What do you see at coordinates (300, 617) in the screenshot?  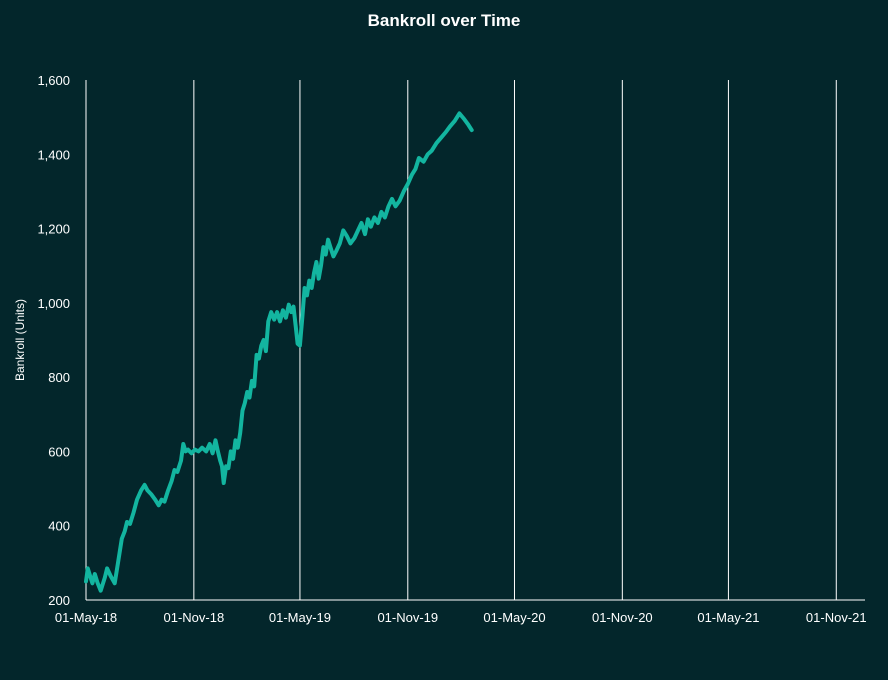 I see `x-tick-label: 01-May-19` at bounding box center [300, 617].